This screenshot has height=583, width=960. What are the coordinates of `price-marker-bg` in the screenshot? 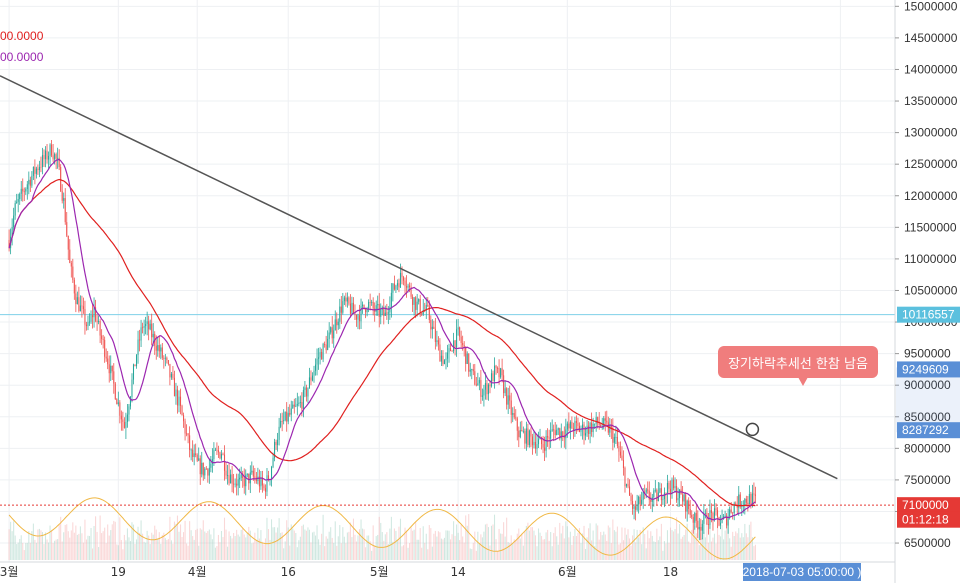 It's located at (928, 369).